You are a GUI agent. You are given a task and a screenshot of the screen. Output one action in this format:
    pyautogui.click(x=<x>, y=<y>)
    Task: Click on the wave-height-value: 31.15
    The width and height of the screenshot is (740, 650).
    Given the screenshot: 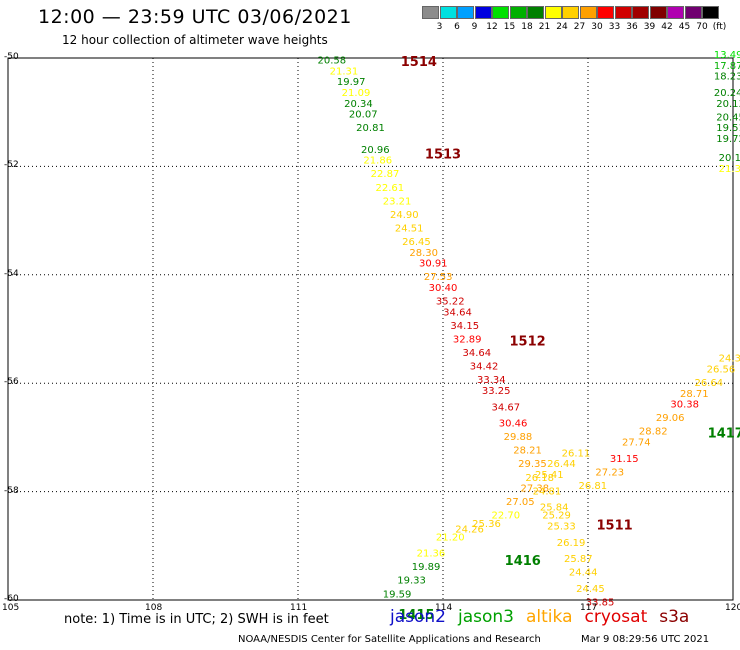 What is the action you would take?
    pyautogui.click(x=624, y=459)
    